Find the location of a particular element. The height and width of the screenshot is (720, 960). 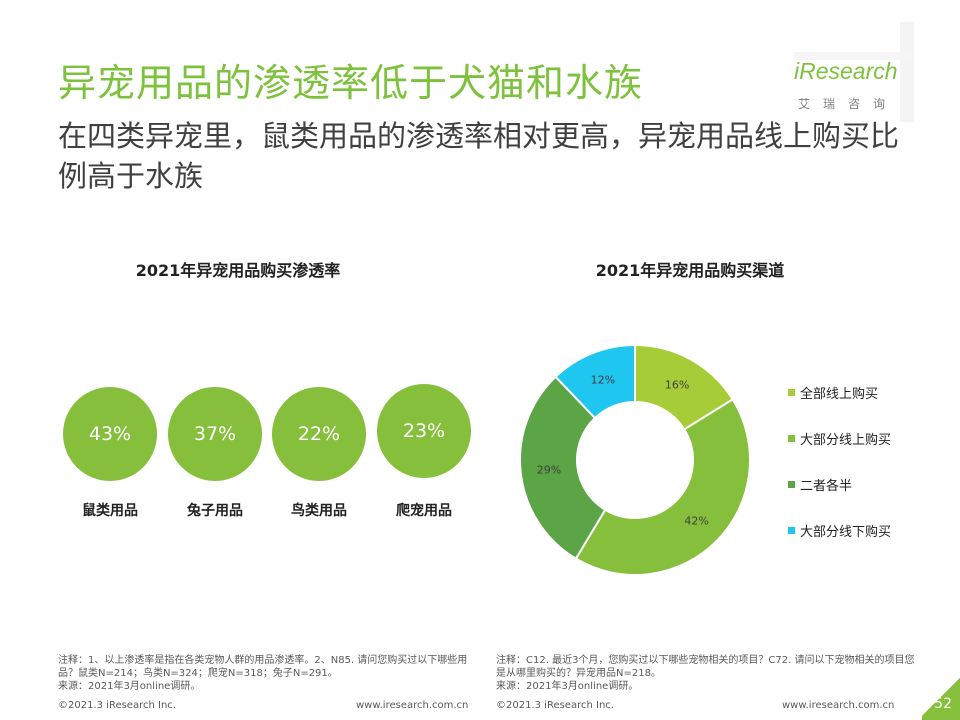

page-number-badge: 52 is located at coordinates (941, 697).